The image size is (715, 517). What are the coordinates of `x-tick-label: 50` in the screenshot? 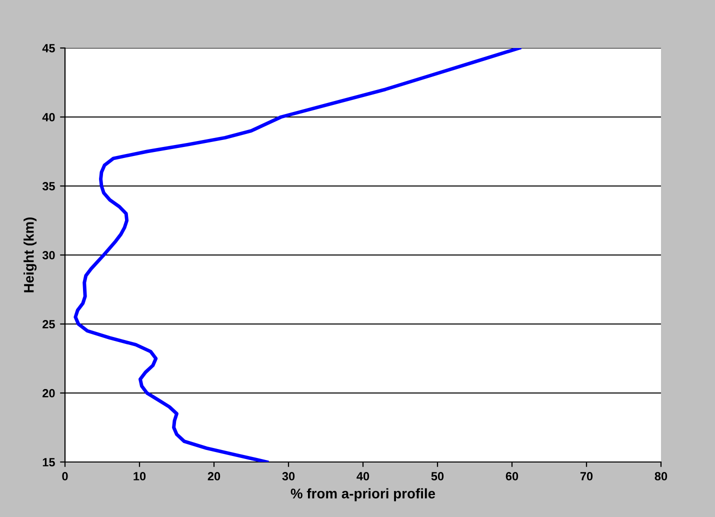 It's located at (437, 476).